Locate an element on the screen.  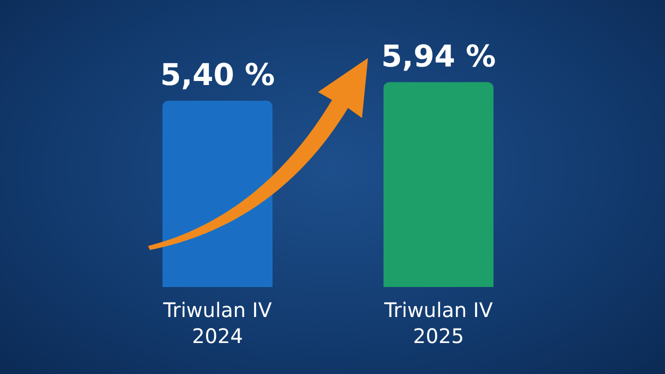
data-label: 5,40 % is located at coordinates (217, 76).